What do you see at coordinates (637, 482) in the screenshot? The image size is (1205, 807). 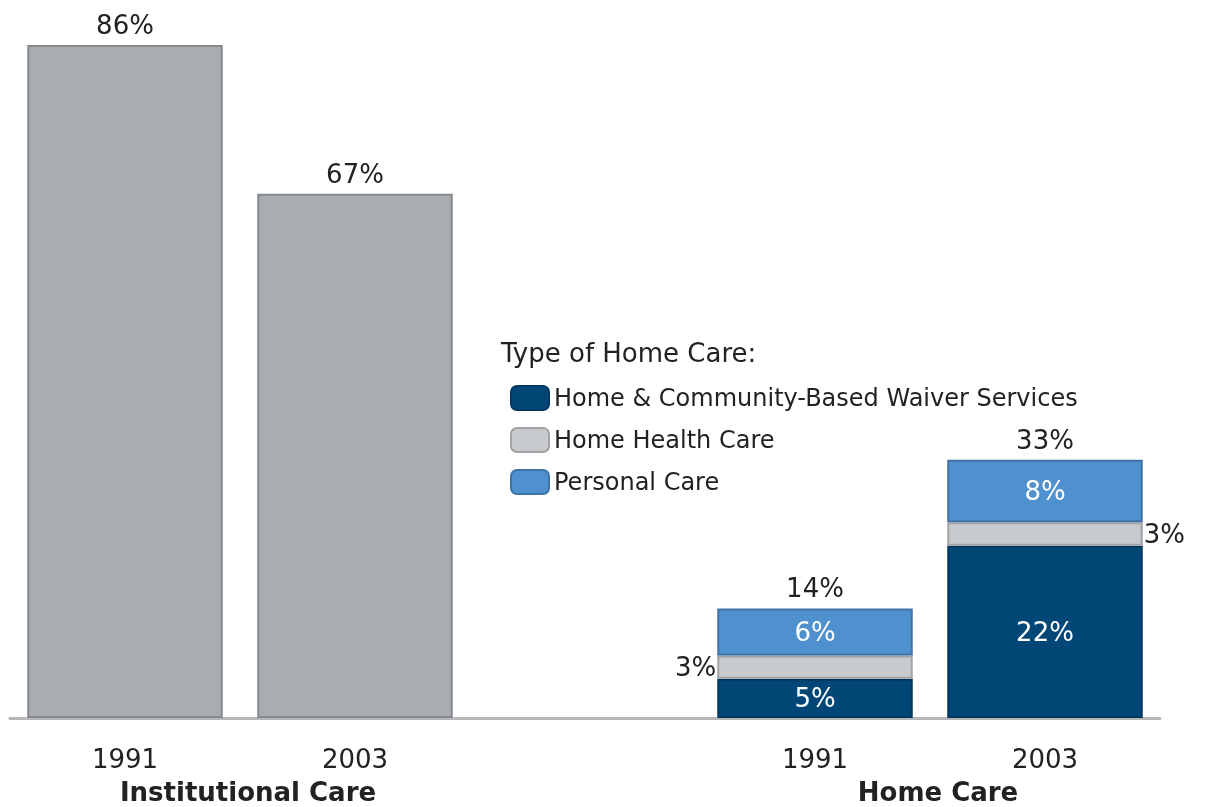 I see `legend-label: Personal Care` at bounding box center [637, 482].